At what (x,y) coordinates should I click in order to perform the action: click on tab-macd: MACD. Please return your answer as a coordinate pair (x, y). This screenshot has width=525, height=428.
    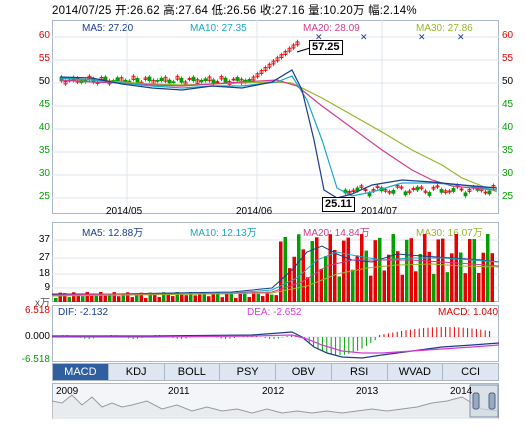
    Looking at the image, I should click on (81, 372).